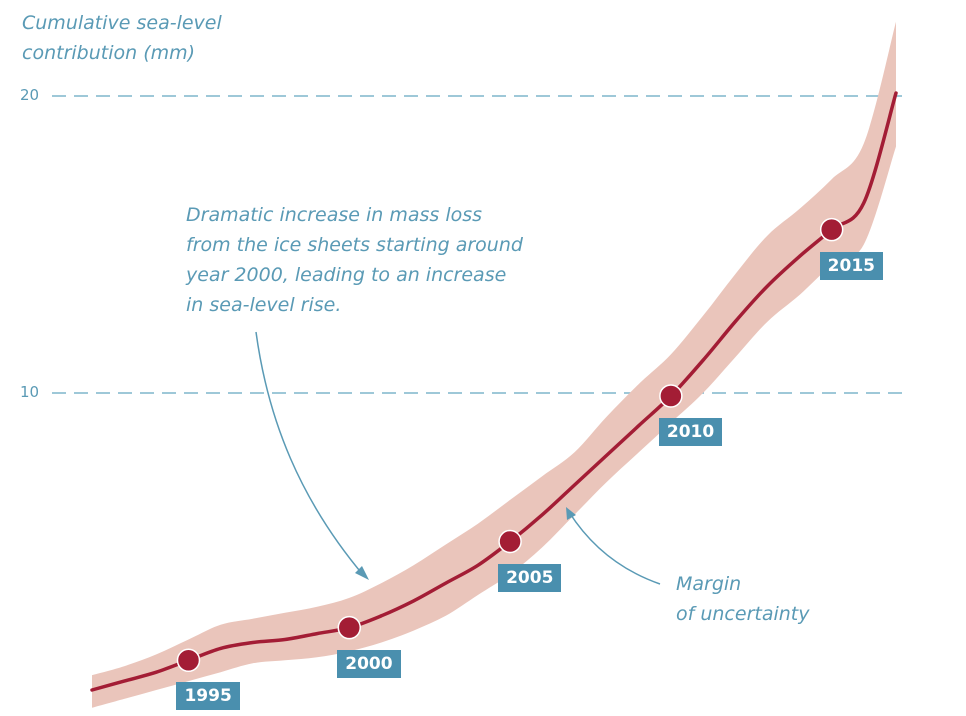 This screenshot has width=966, height=716. Describe the element at coordinates (776, 599) in the screenshot. I see `uncertainty-annotation: Margin of uncertainty` at that location.